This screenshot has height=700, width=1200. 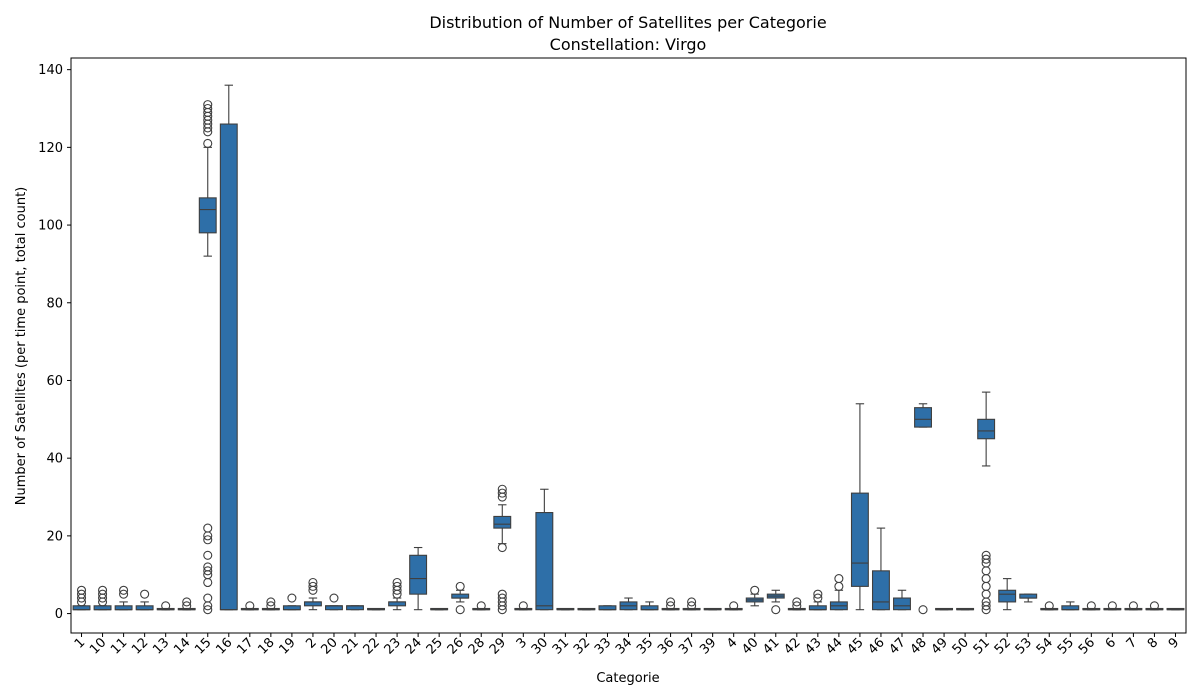 What do you see at coordinates (54, 459) in the screenshot?
I see `y-tick-label: 40` at bounding box center [54, 459].